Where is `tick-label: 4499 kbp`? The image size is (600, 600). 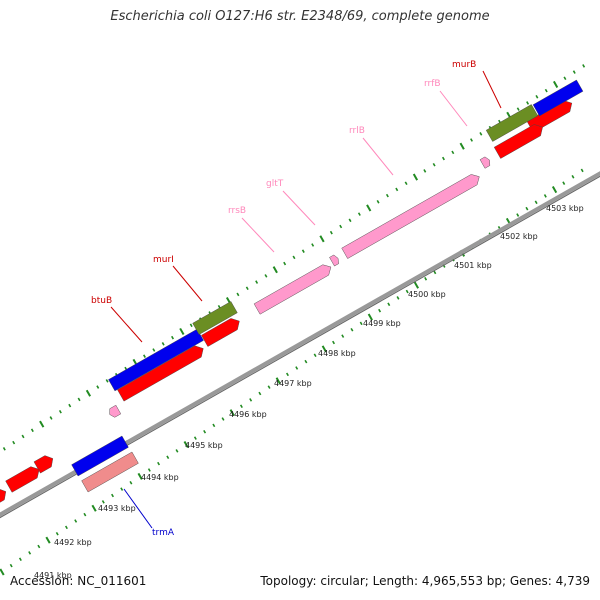 tick-label: 4499 kbp is located at coordinates (382, 323).